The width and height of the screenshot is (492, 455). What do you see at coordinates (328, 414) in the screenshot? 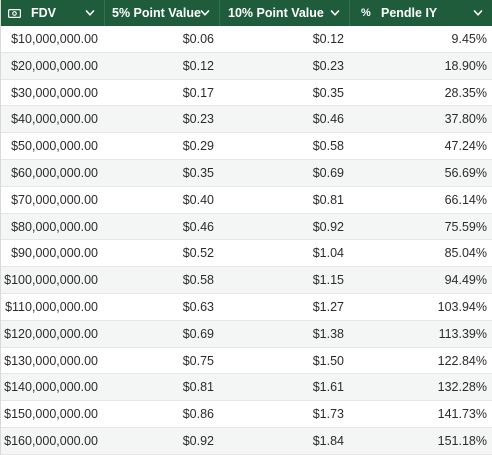
I see `point-value-10pct-cell: $1.73` at bounding box center [328, 414].